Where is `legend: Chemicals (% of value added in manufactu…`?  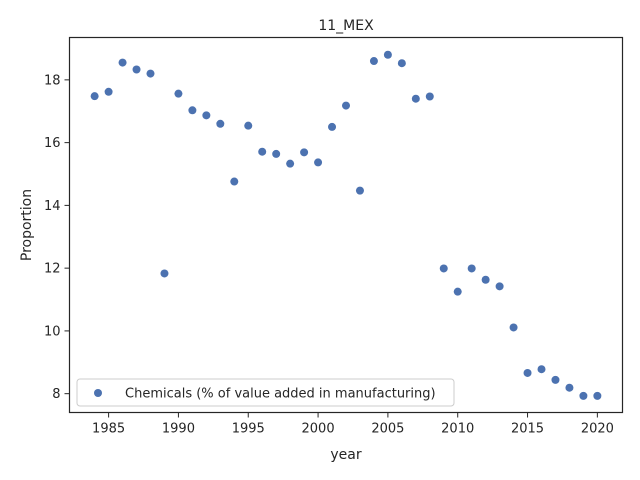 legend: Chemicals (% of value added in manufactu… is located at coordinates (265, 392).